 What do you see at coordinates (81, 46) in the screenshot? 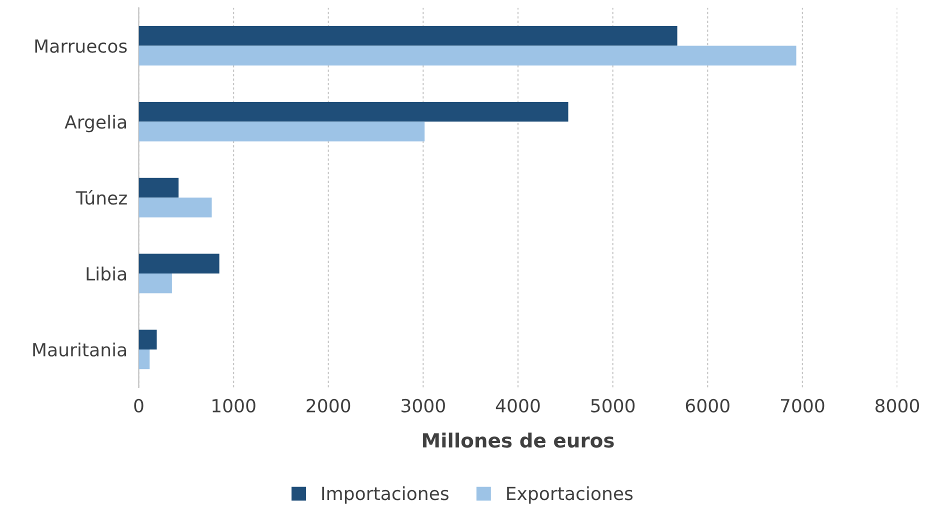
I see `y-tick-label: Marruecos` at bounding box center [81, 46].